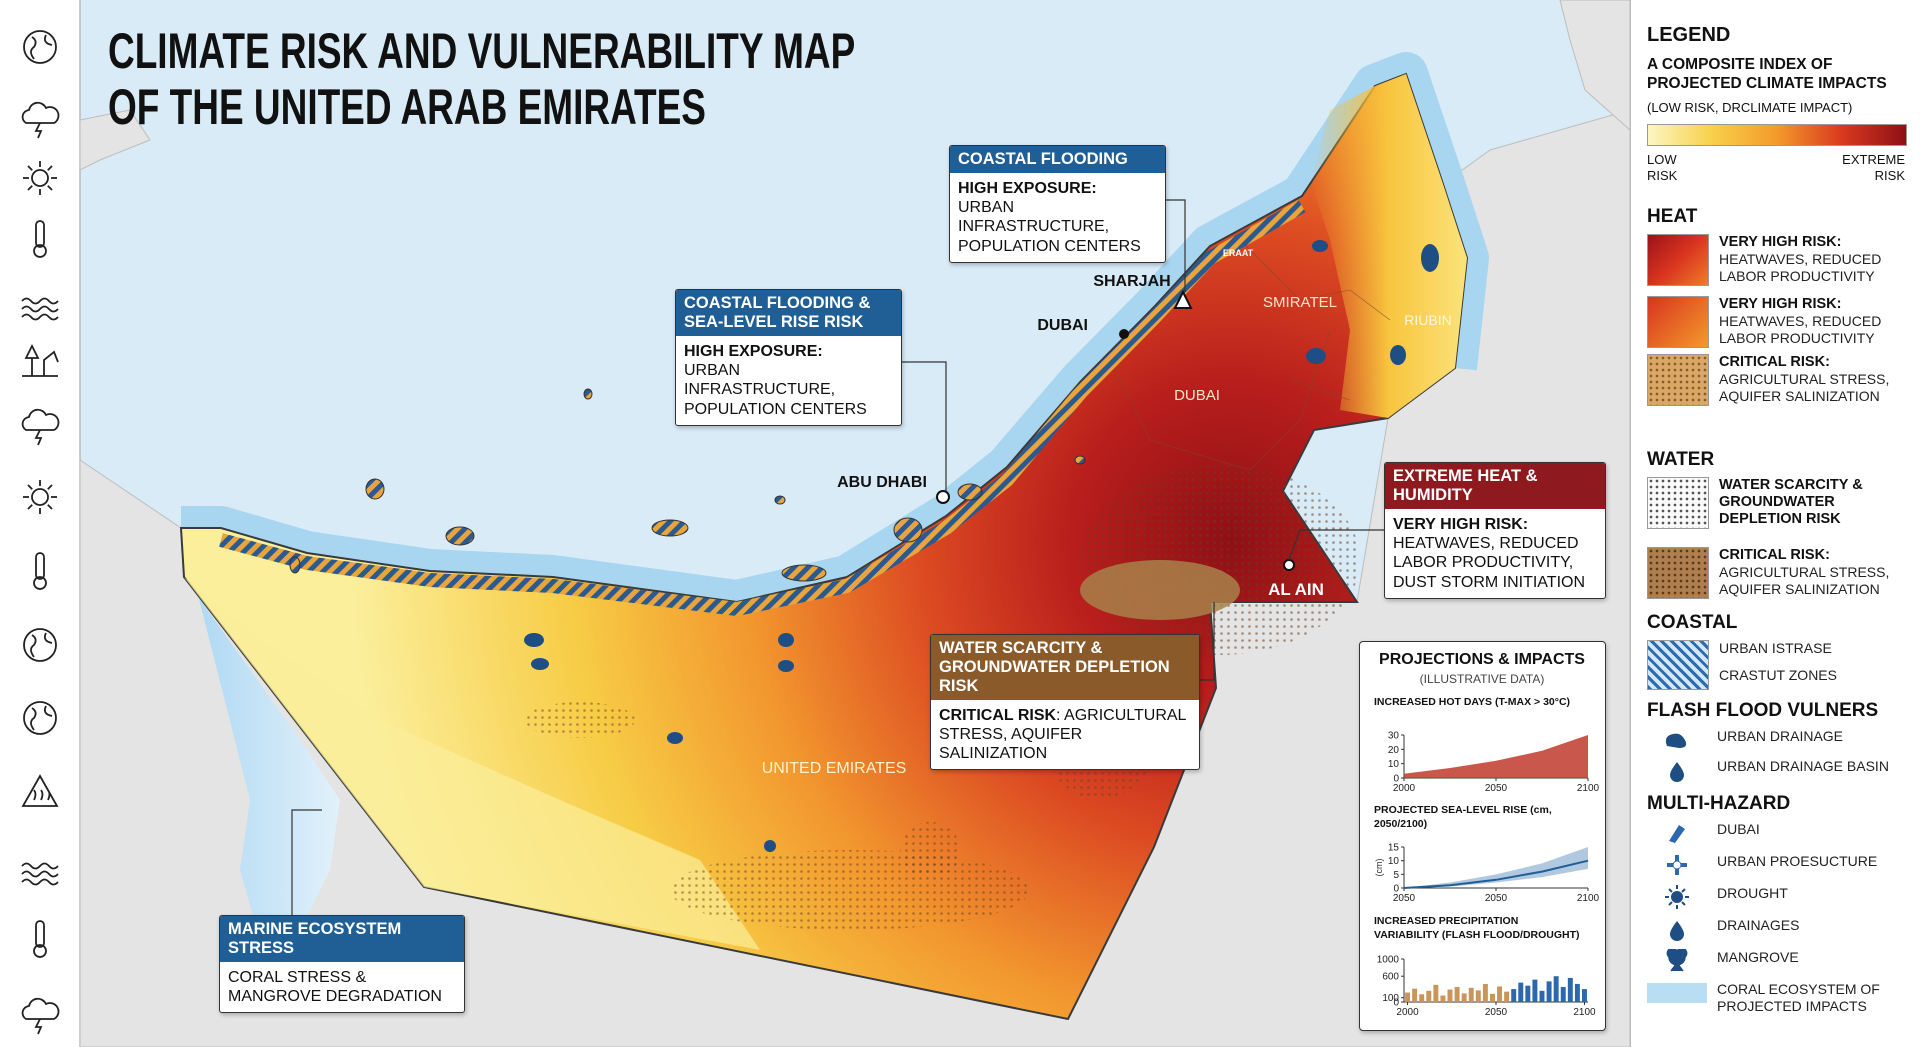 Image resolution: width=1920 pixels, height=1047 pixels. I want to click on legend-text-line: URBAN DRAINAGE, so click(1780, 736).